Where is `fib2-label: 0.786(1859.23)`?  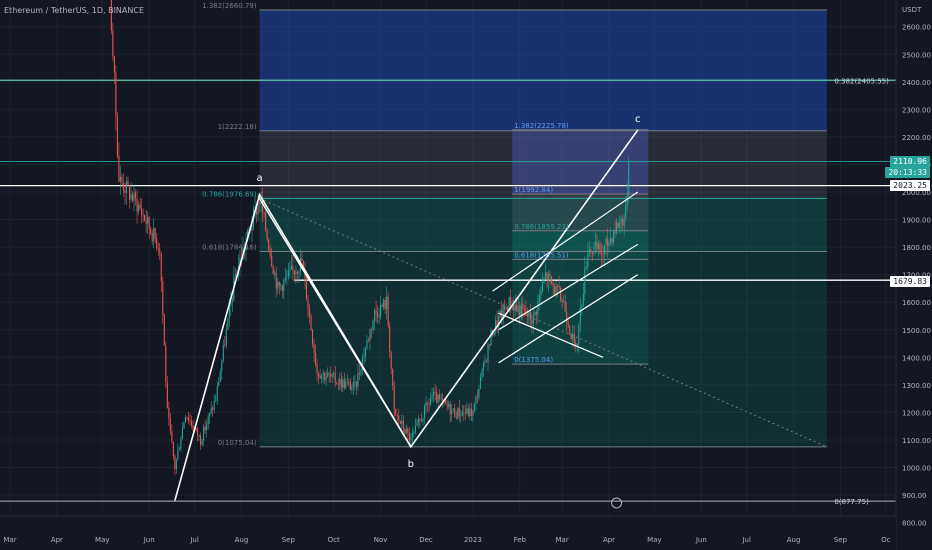
fib2-label: 0.786(1859.23) is located at coordinates (541, 227).